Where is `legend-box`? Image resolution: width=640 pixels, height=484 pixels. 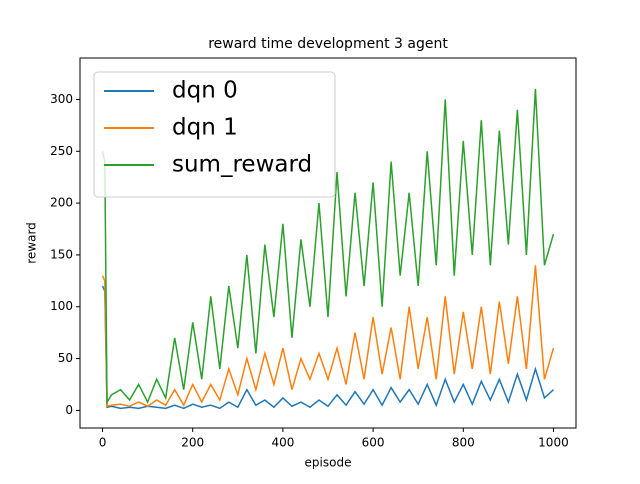 legend-box is located at coordinates (214, 134).